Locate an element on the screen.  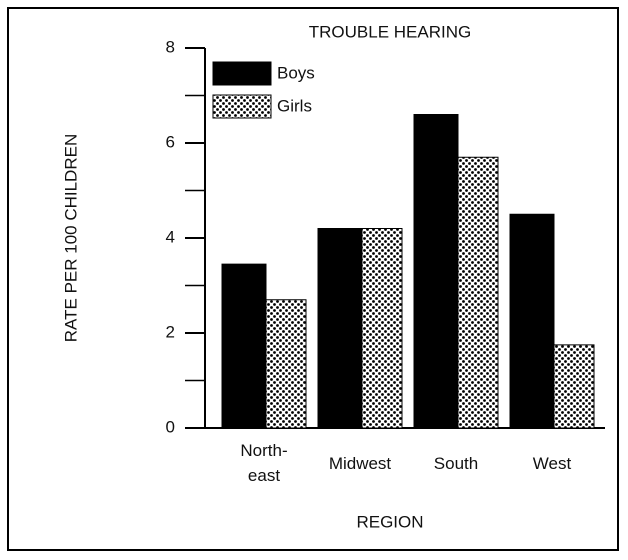
y-tick-label: 6 is located at coordinates (170, 141).